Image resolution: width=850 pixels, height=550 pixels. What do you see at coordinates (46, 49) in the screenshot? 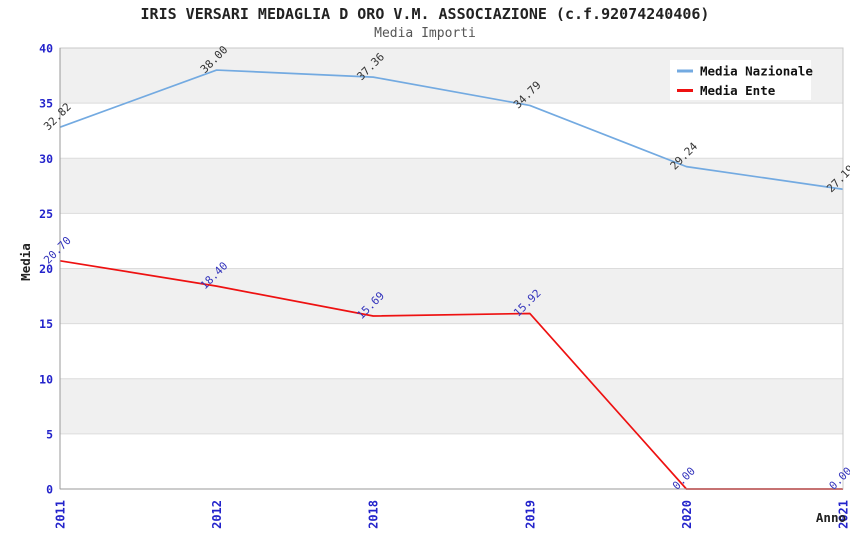
I see `y-tick-label: 40` at bounding box center [46, 49].